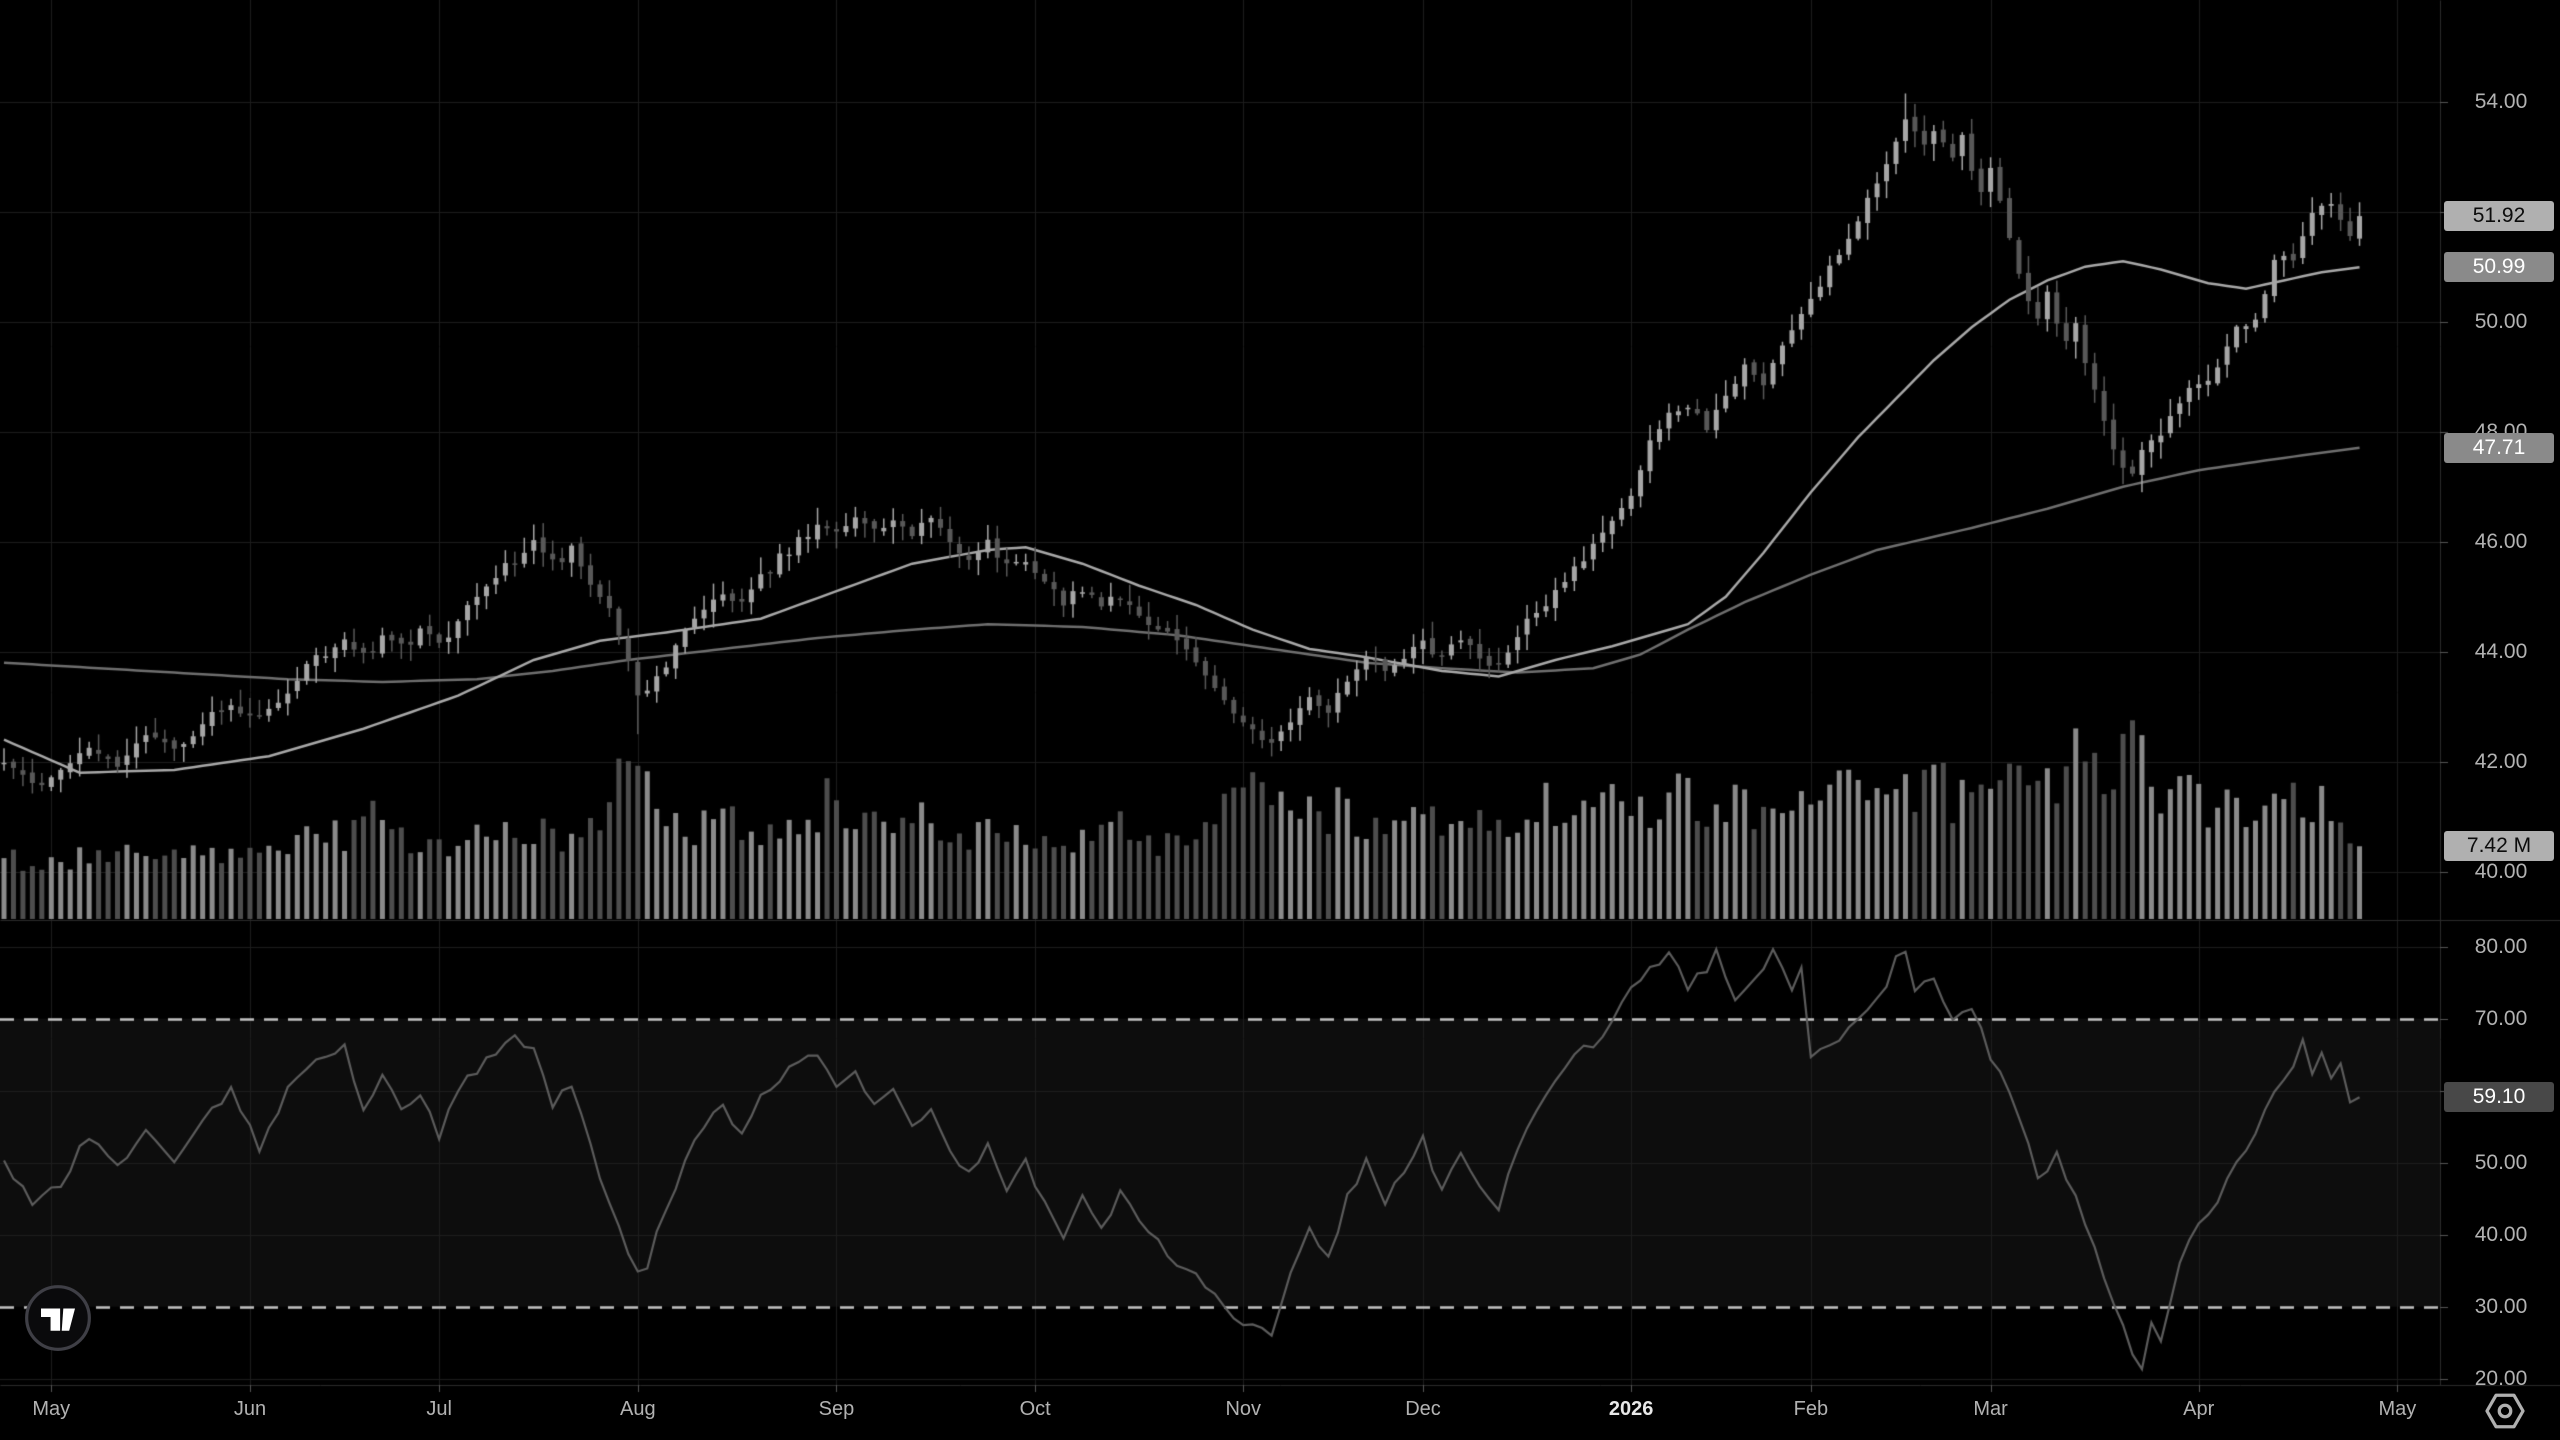 Image resolution: width=2560 pixels, height=1440 pixels. I want to click on gear-center, so click(2505, 1411).